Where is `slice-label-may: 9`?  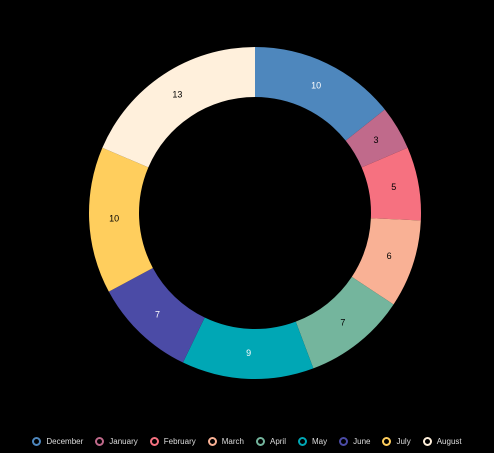
slice-label-may: 9 is located at coordinates (248, 353).